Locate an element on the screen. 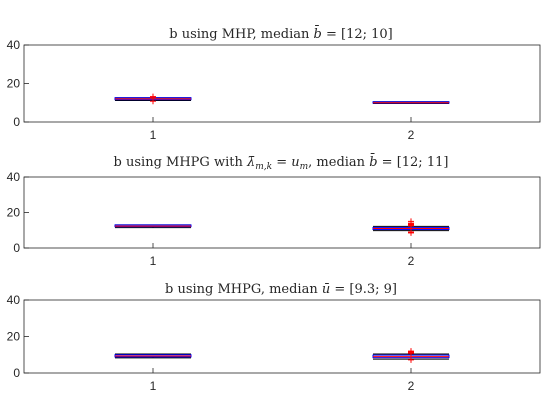  panel-3-ytick-label: 40 is located at coordinates (14, 300).